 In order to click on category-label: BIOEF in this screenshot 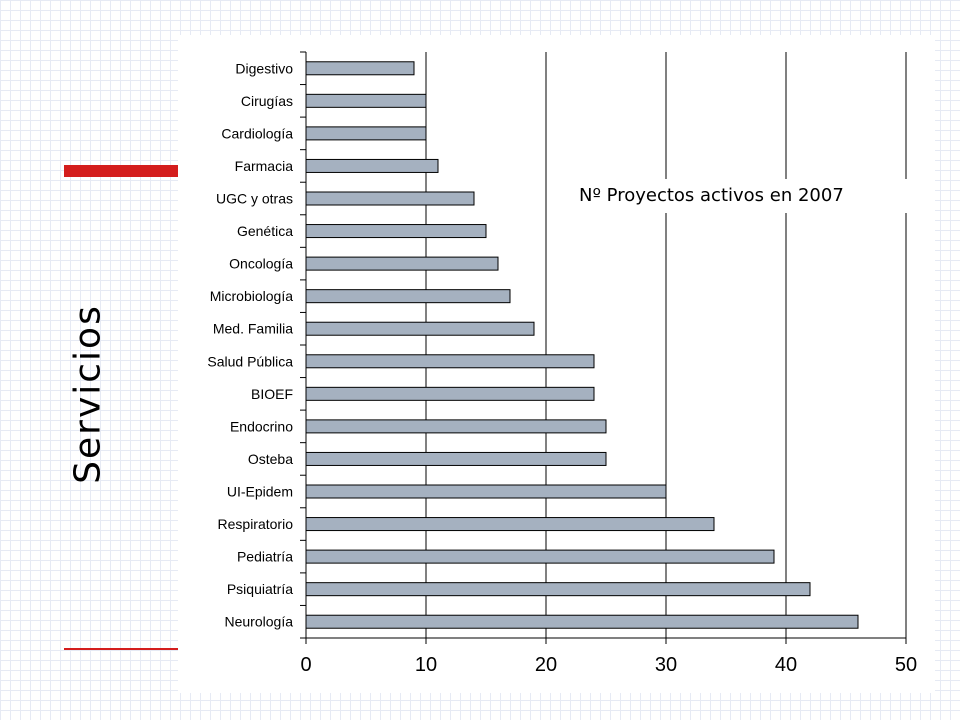, I will do `click(272, 394)`.